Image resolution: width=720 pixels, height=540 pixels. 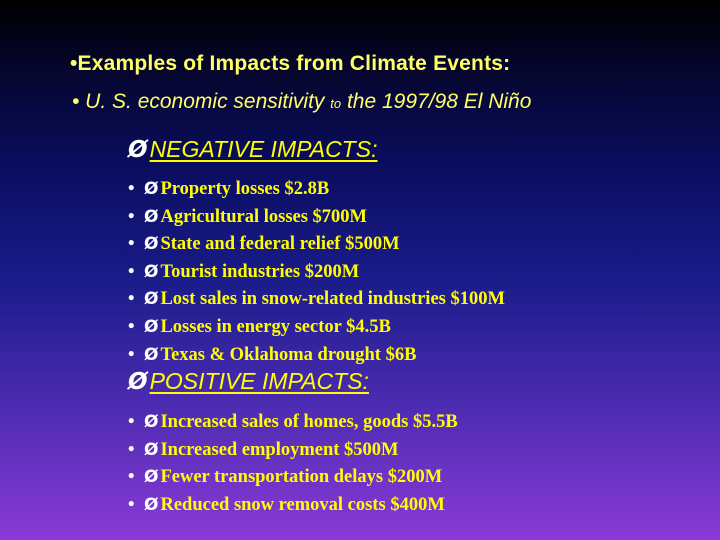 What do you see at coordinates (309, 422) in the screenshot?
I see `item-text: Increased sales of homes, goods $5.5B` at bounding box center [309, 422].